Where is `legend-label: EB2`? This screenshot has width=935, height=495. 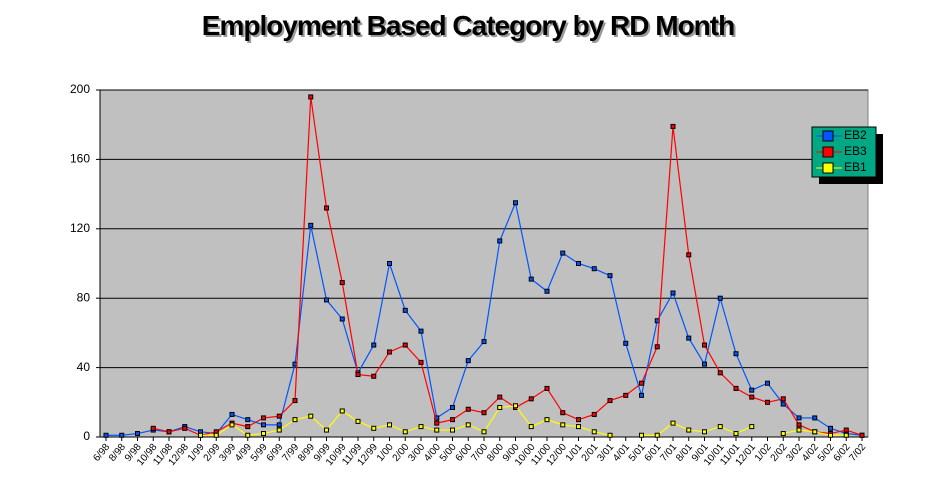
legend-label: EB2 is located at coordinates (855, 135).